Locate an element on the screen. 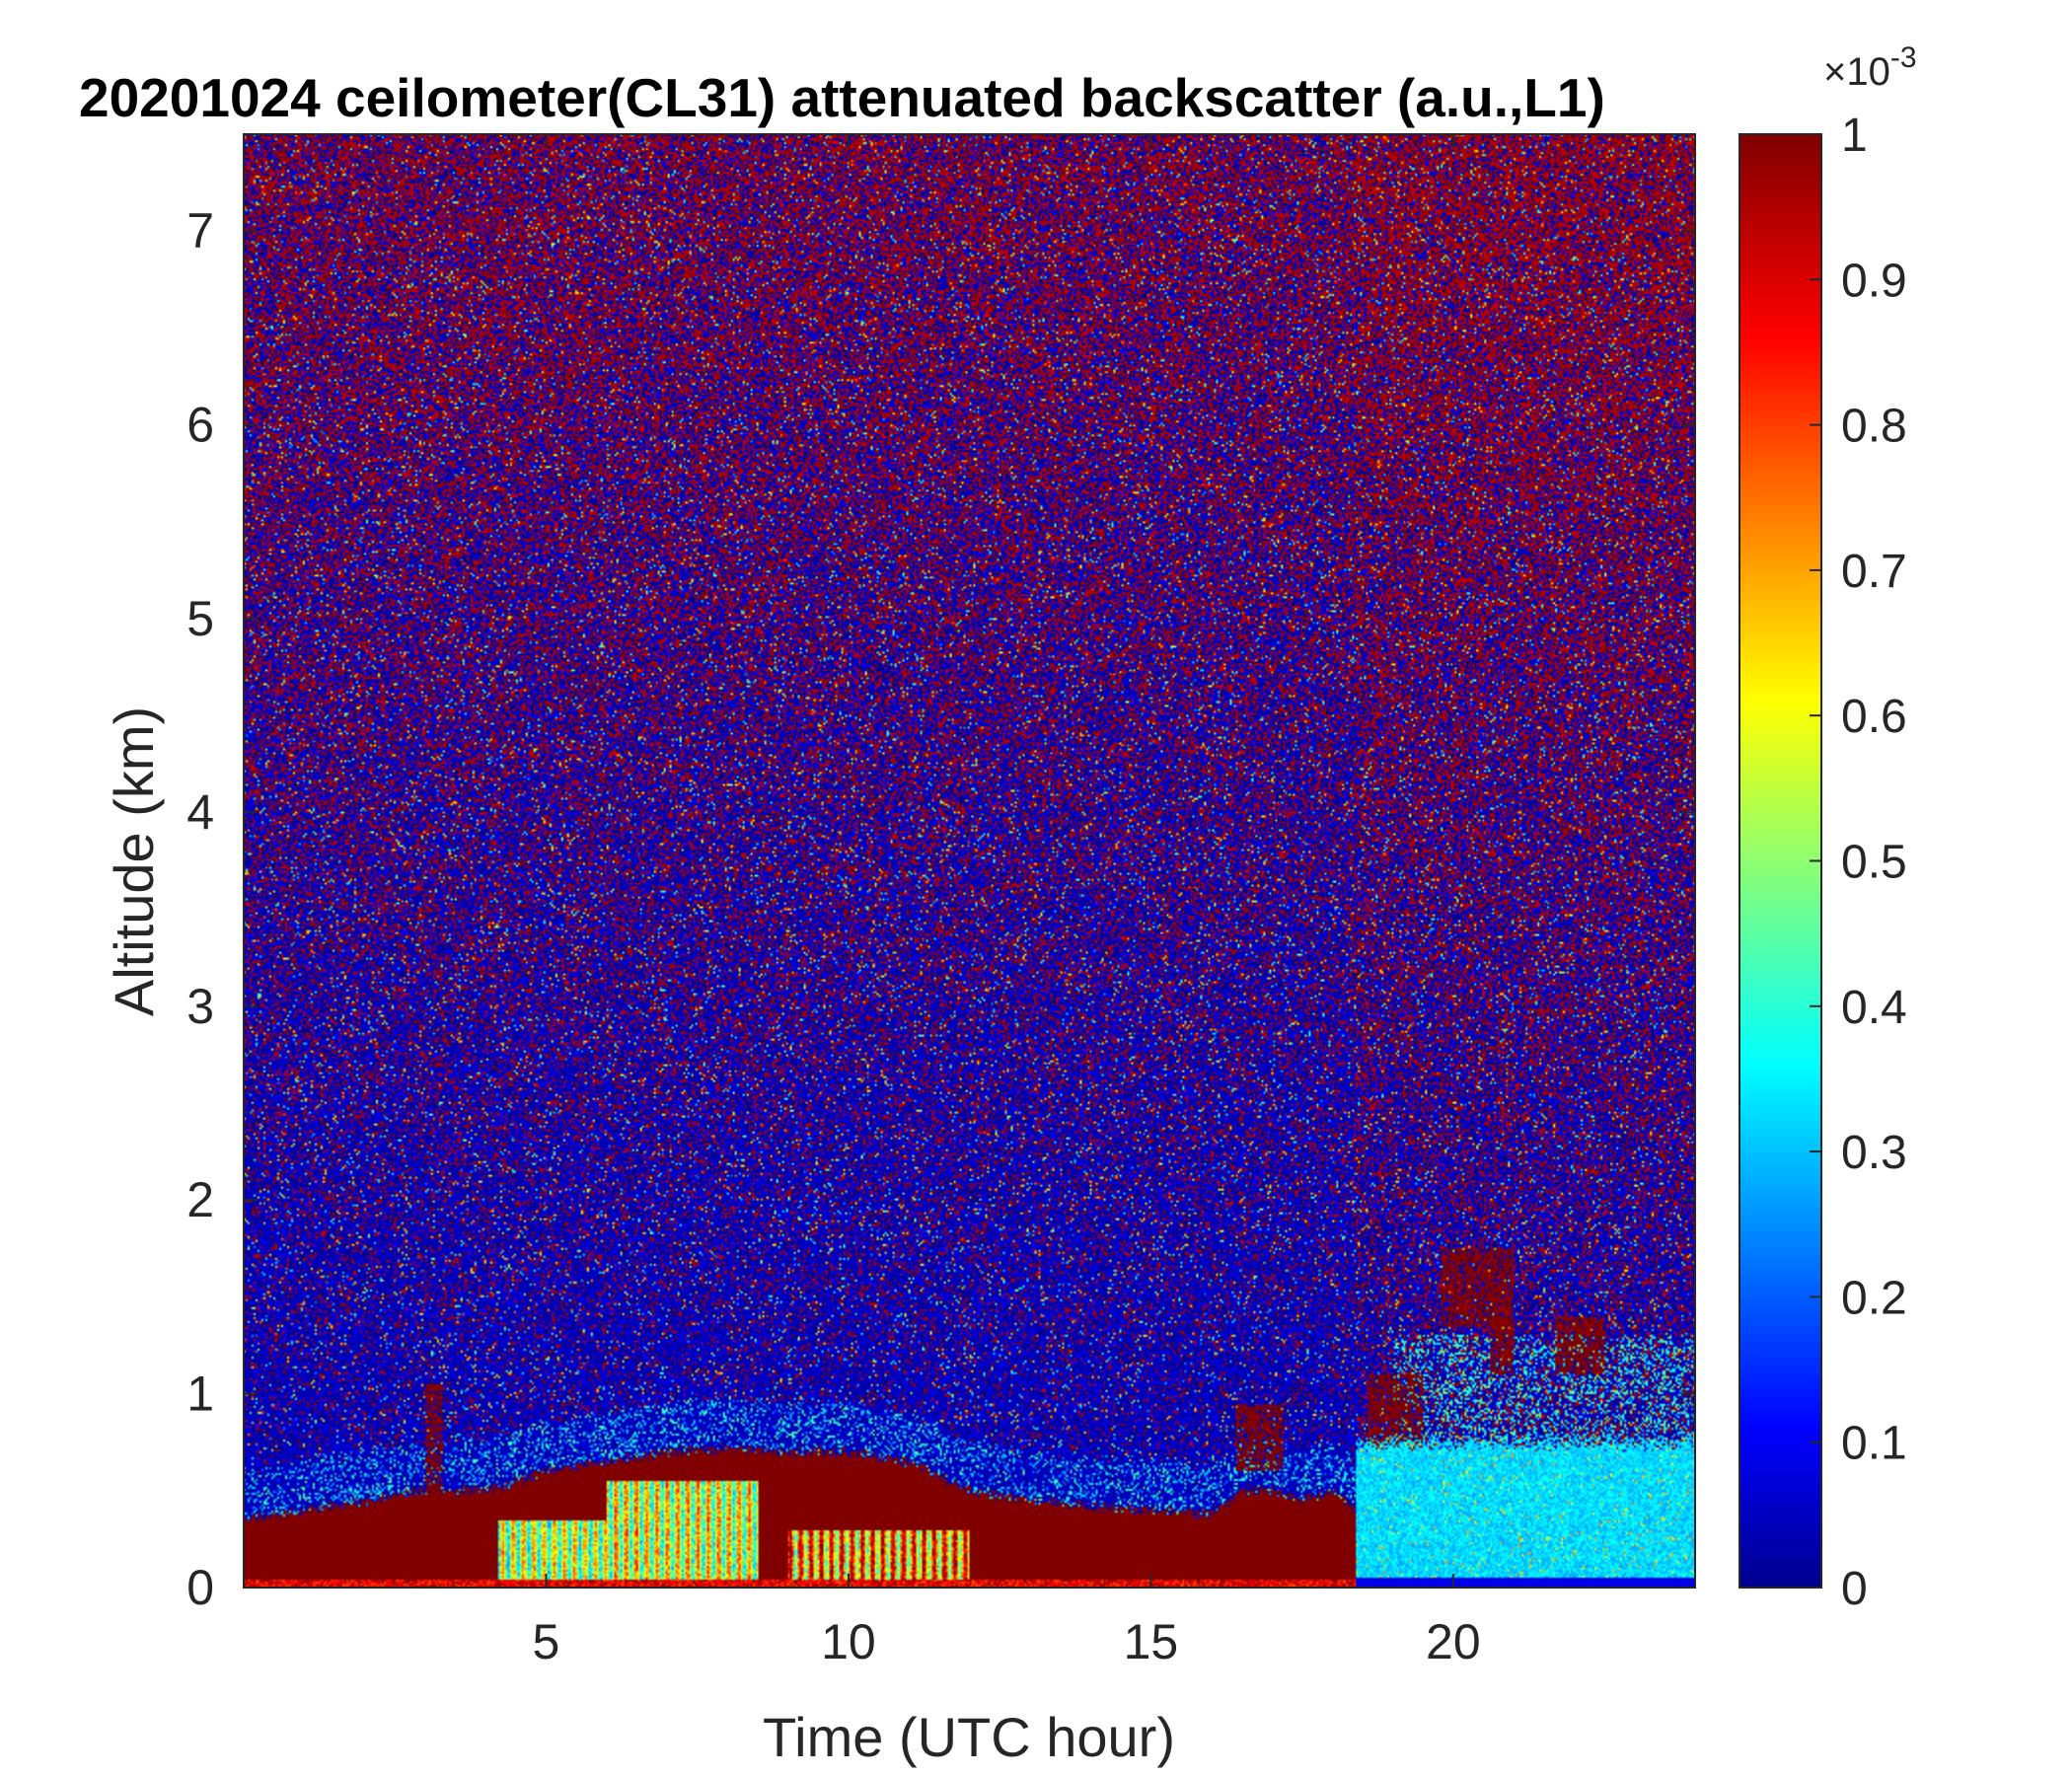 This screenshot has width=2072, height=1776. y-tick-label: 0 is located at coordinates (200, 1588).